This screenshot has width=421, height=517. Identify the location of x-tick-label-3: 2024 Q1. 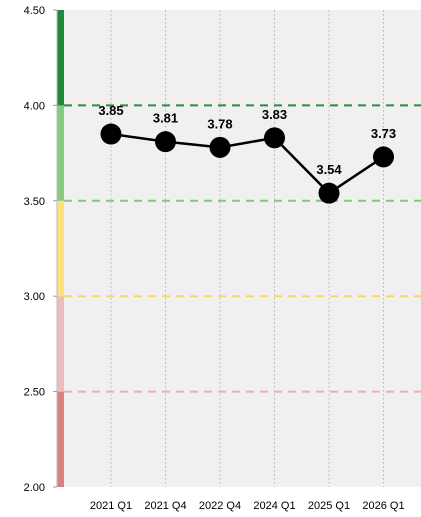
(274, 506).